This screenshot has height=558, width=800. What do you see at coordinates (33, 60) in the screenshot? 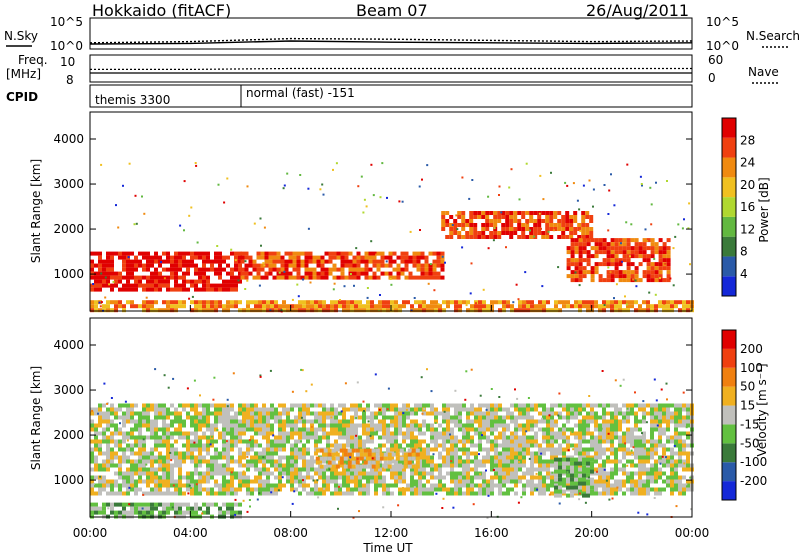
I see `freq-label: Freq.` at bounding box center [33, 60].